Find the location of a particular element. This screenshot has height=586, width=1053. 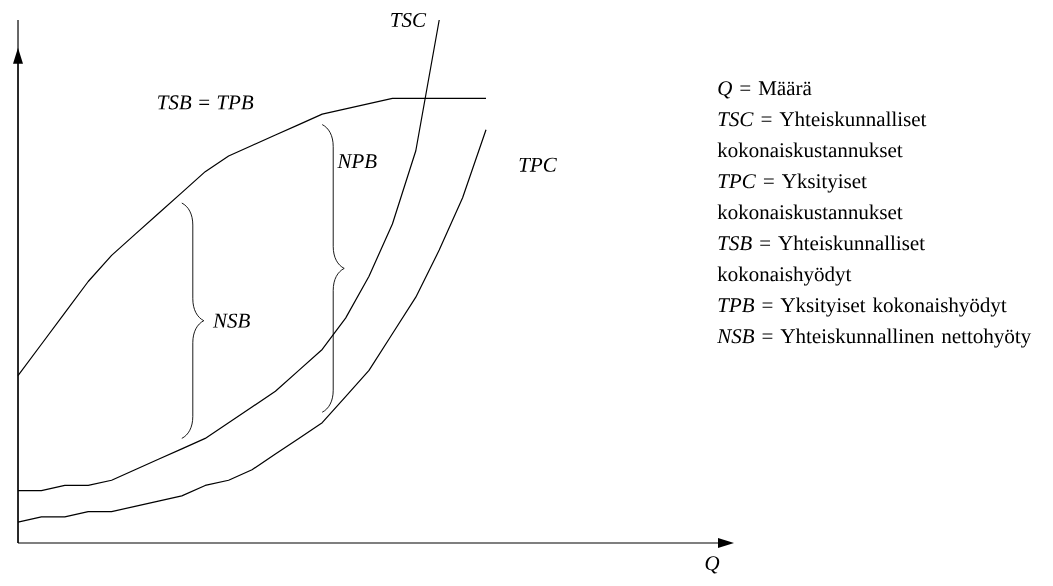

annotation: TSC = Yhteiskunnalliset kokonaiskustannukset is located at coordinates (822, 134).